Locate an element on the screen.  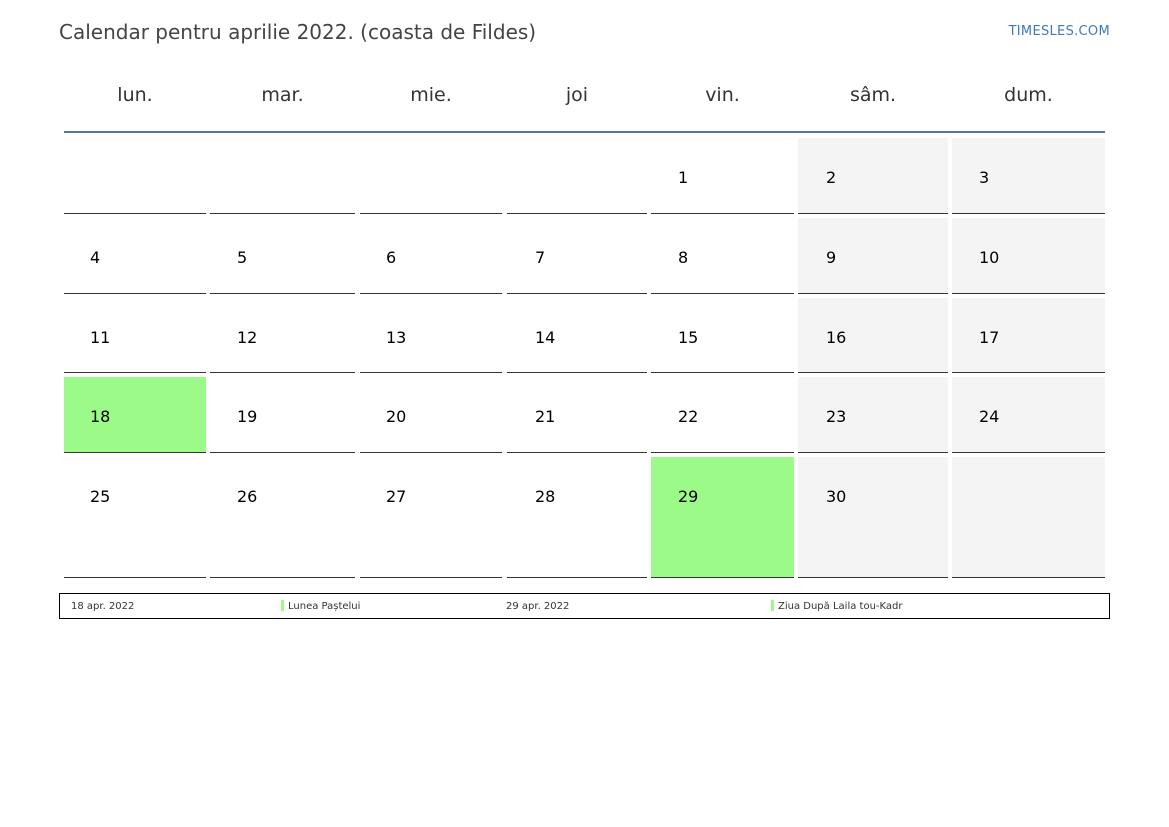
day-number: 8 is located at coordinates (683, 257).